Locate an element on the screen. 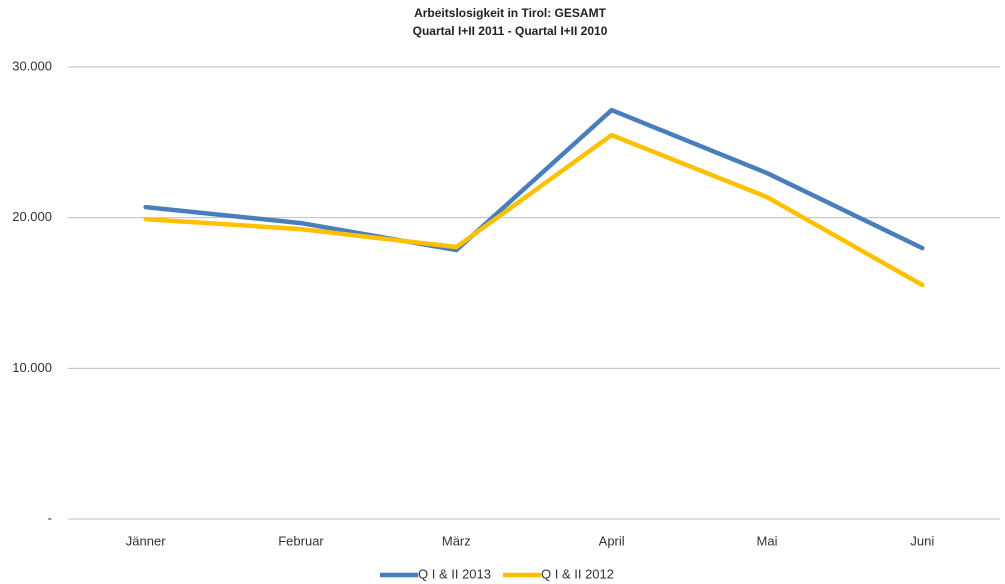 This screenshot has width=1005, height=584. chart-title: Arbeitslosigkeit in Tirol: GESAMT is located at coordinates (510, 13).